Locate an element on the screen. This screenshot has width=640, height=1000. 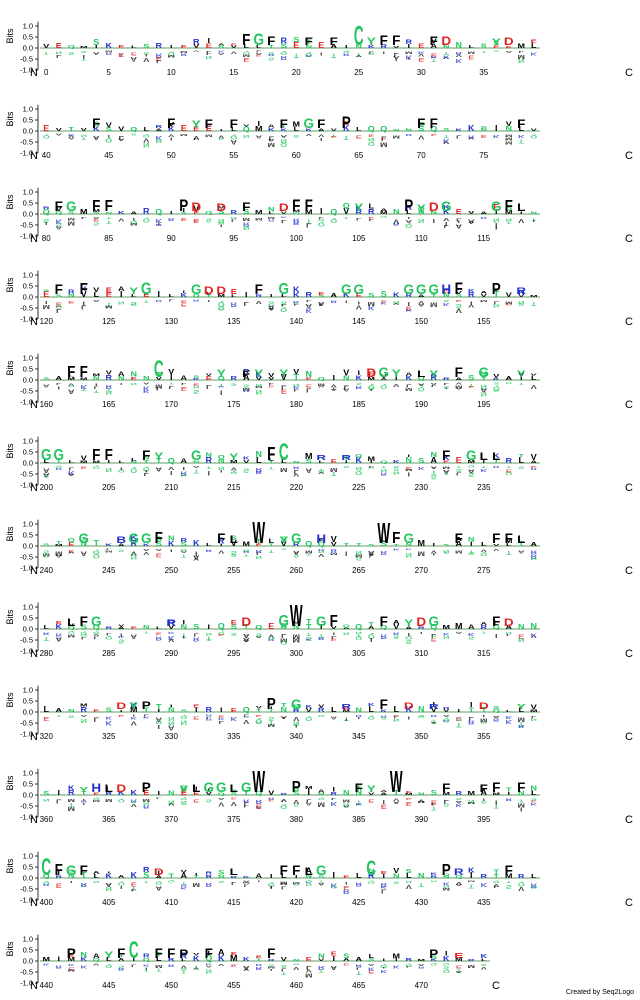
logo-letter-c: C is located at coordinates (371, 868).